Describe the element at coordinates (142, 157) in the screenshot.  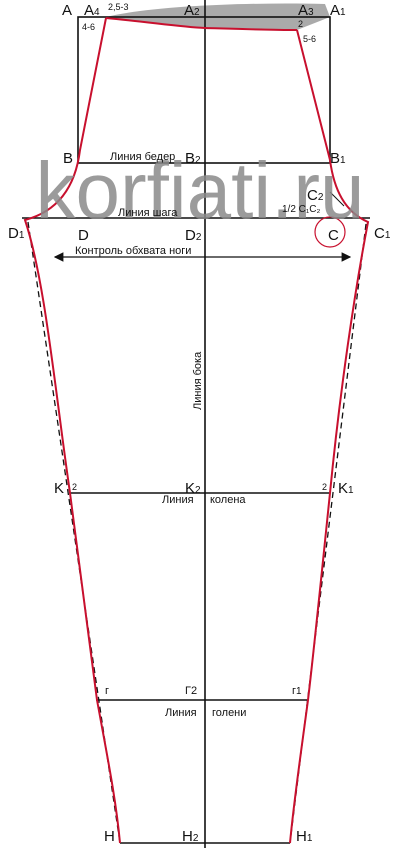
I see `line-label: Линия бедер` at that location.